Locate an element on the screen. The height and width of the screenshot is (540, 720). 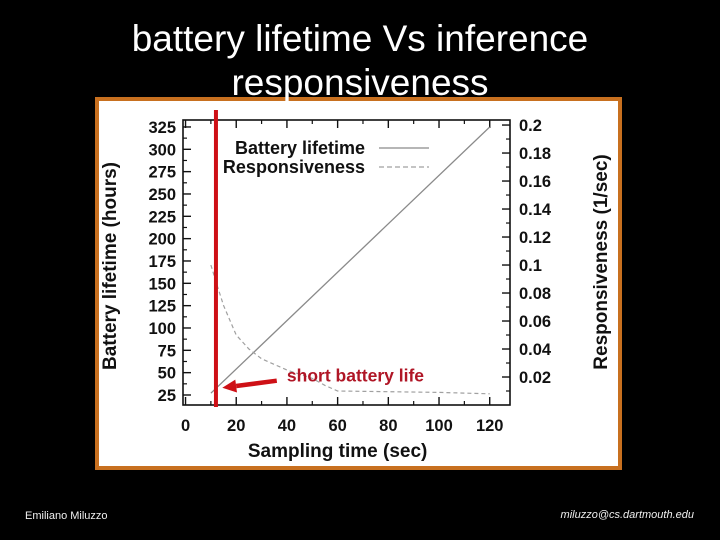
svg-text: 275 is located at coordinates (162, 173).